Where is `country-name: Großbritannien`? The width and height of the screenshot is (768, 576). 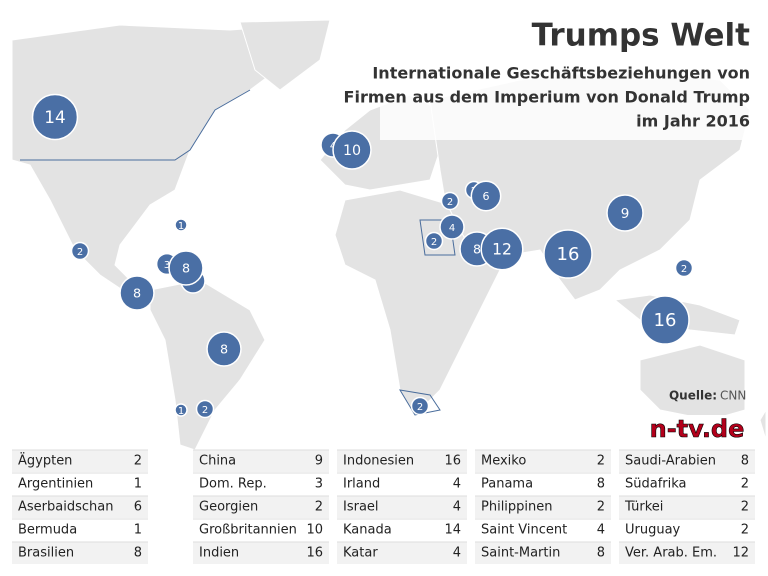 country-name: Großbritannien is located at coordinates (248, 530).